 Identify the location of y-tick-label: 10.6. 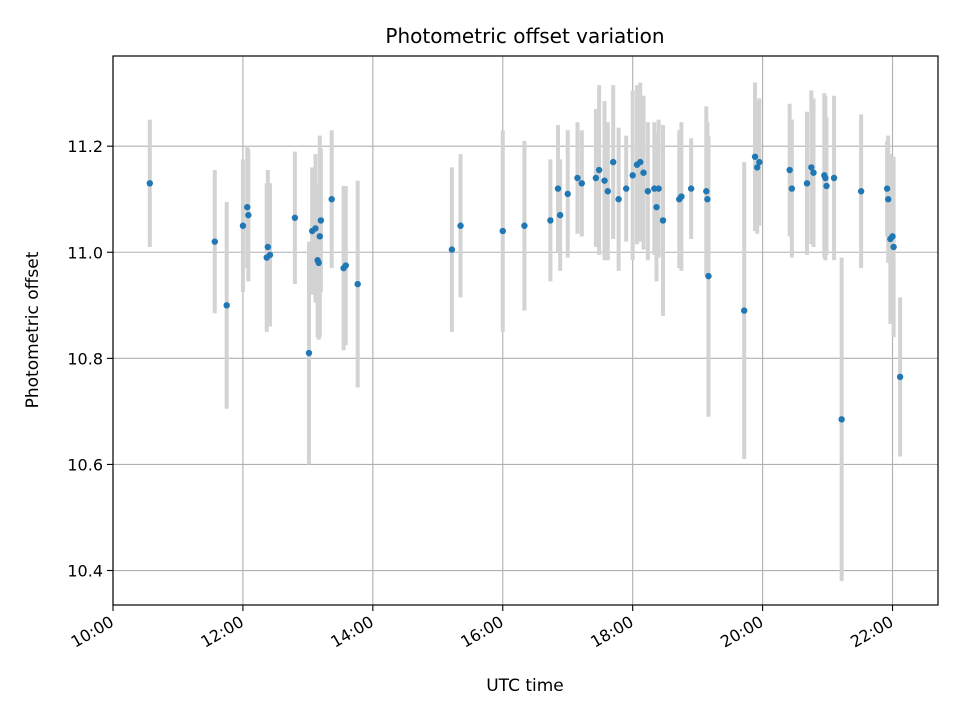
(85, 464).